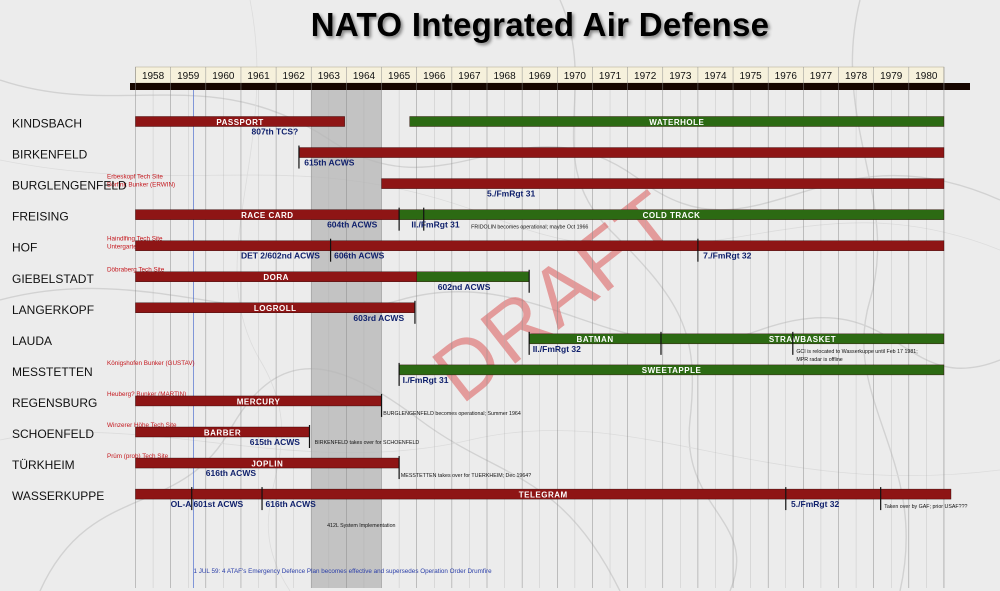 This screenshot has width=1000, height=591. I want to click on site-note-label: Heuberg? Bunker (MARTIN), so click(146, 394).